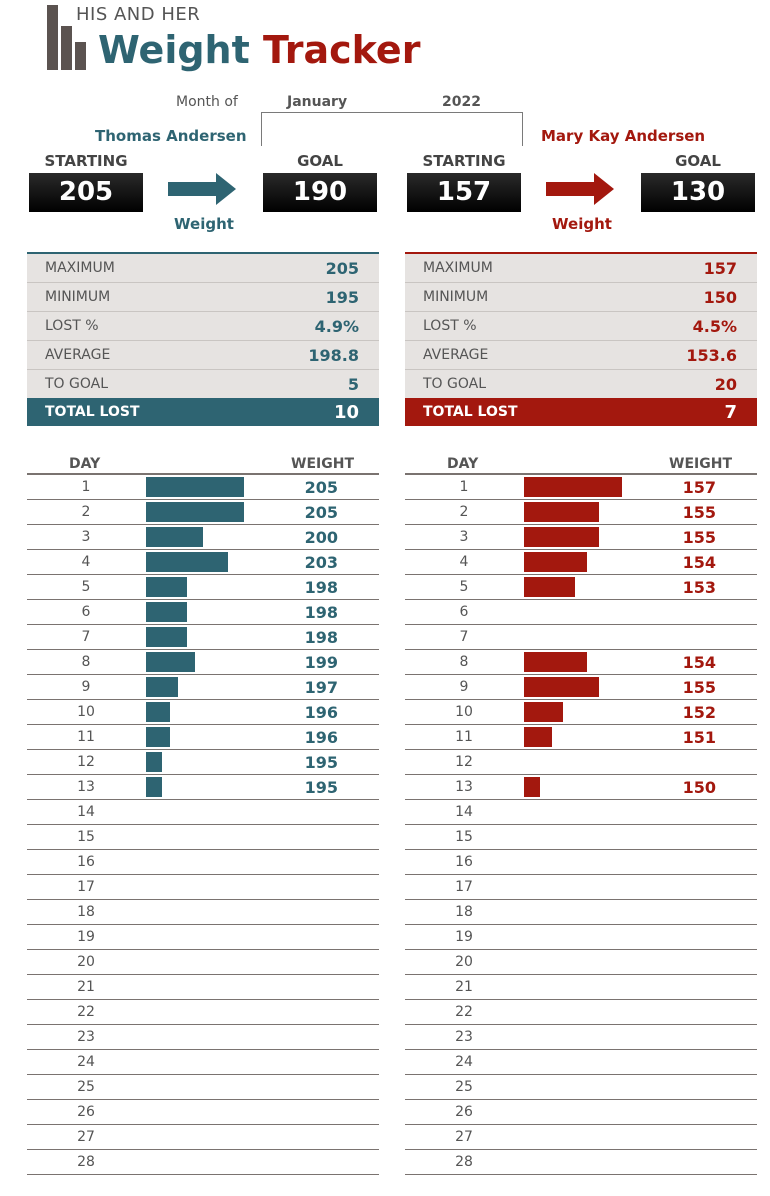 This screenshot has height=1196, width=770. What do you see at coordinates (78, 297) in the screenshot?
I see `his-stat-label: MINIMUM` at bounding box center [78, 297].